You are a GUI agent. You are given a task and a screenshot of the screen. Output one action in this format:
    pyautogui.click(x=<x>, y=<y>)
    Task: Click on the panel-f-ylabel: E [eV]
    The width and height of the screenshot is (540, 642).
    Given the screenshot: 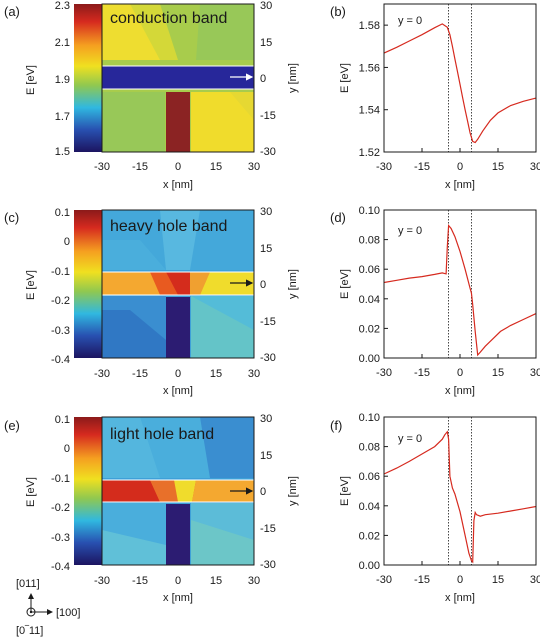 What is the action you would take?
    pyautogui.click(x=345, y=491)
    